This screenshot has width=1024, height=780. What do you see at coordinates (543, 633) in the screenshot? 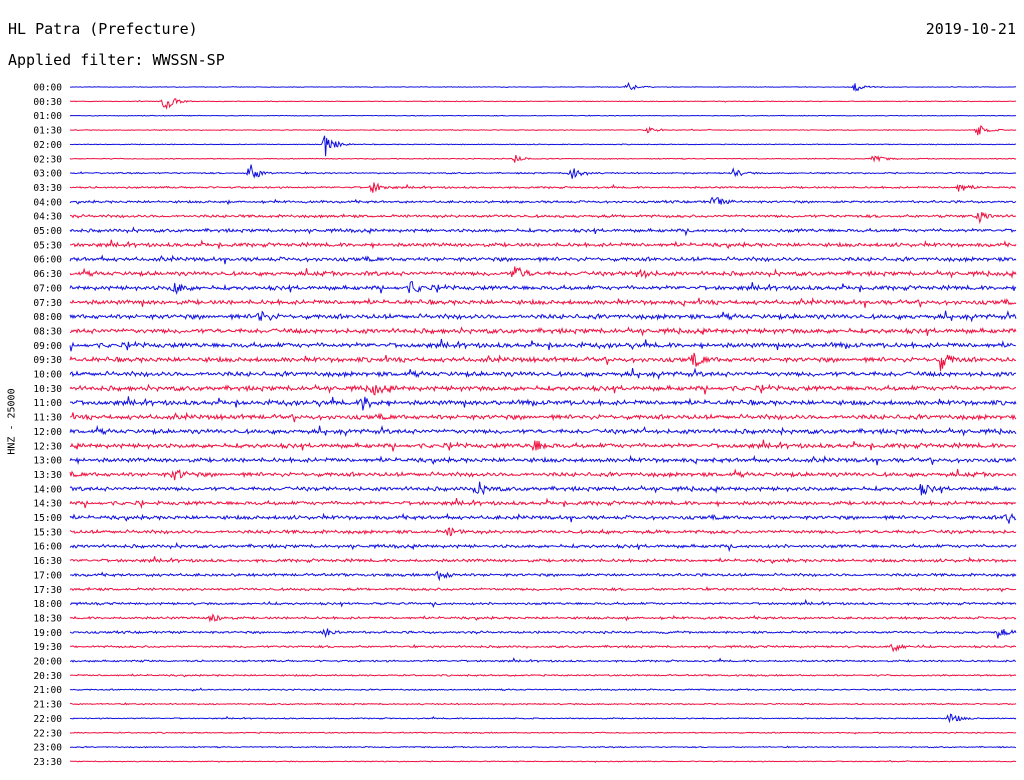
I see `trace-1900` at bounding box center [543, 633].